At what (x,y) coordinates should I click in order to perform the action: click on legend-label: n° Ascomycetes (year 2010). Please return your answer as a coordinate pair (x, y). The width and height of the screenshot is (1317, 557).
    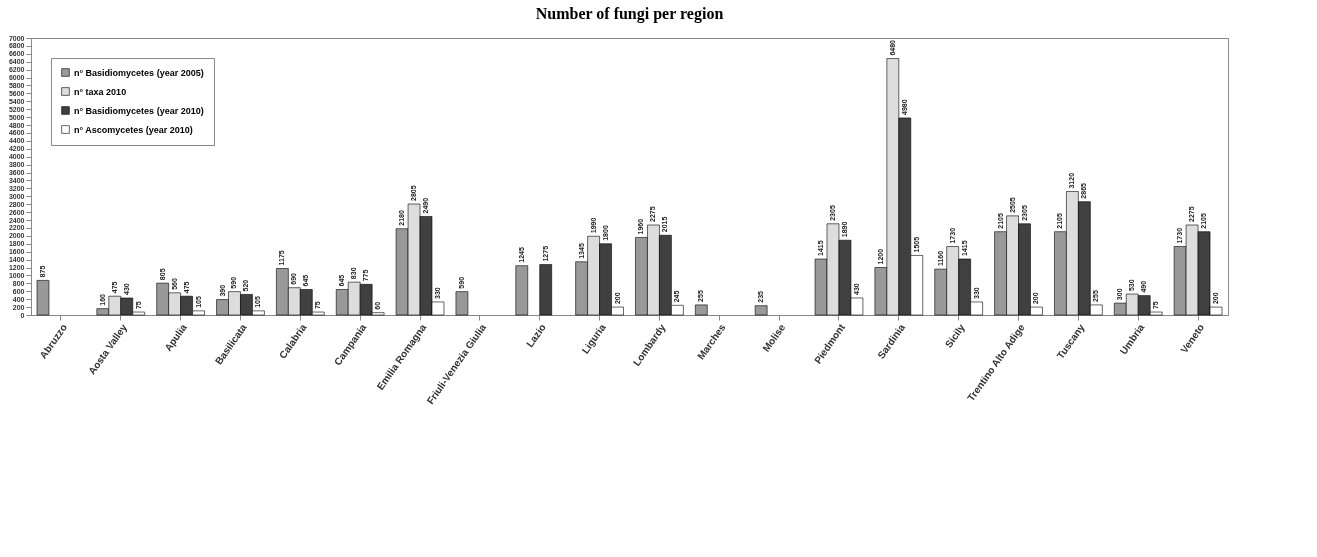
    Looking at the image, I should click on (133, 129).